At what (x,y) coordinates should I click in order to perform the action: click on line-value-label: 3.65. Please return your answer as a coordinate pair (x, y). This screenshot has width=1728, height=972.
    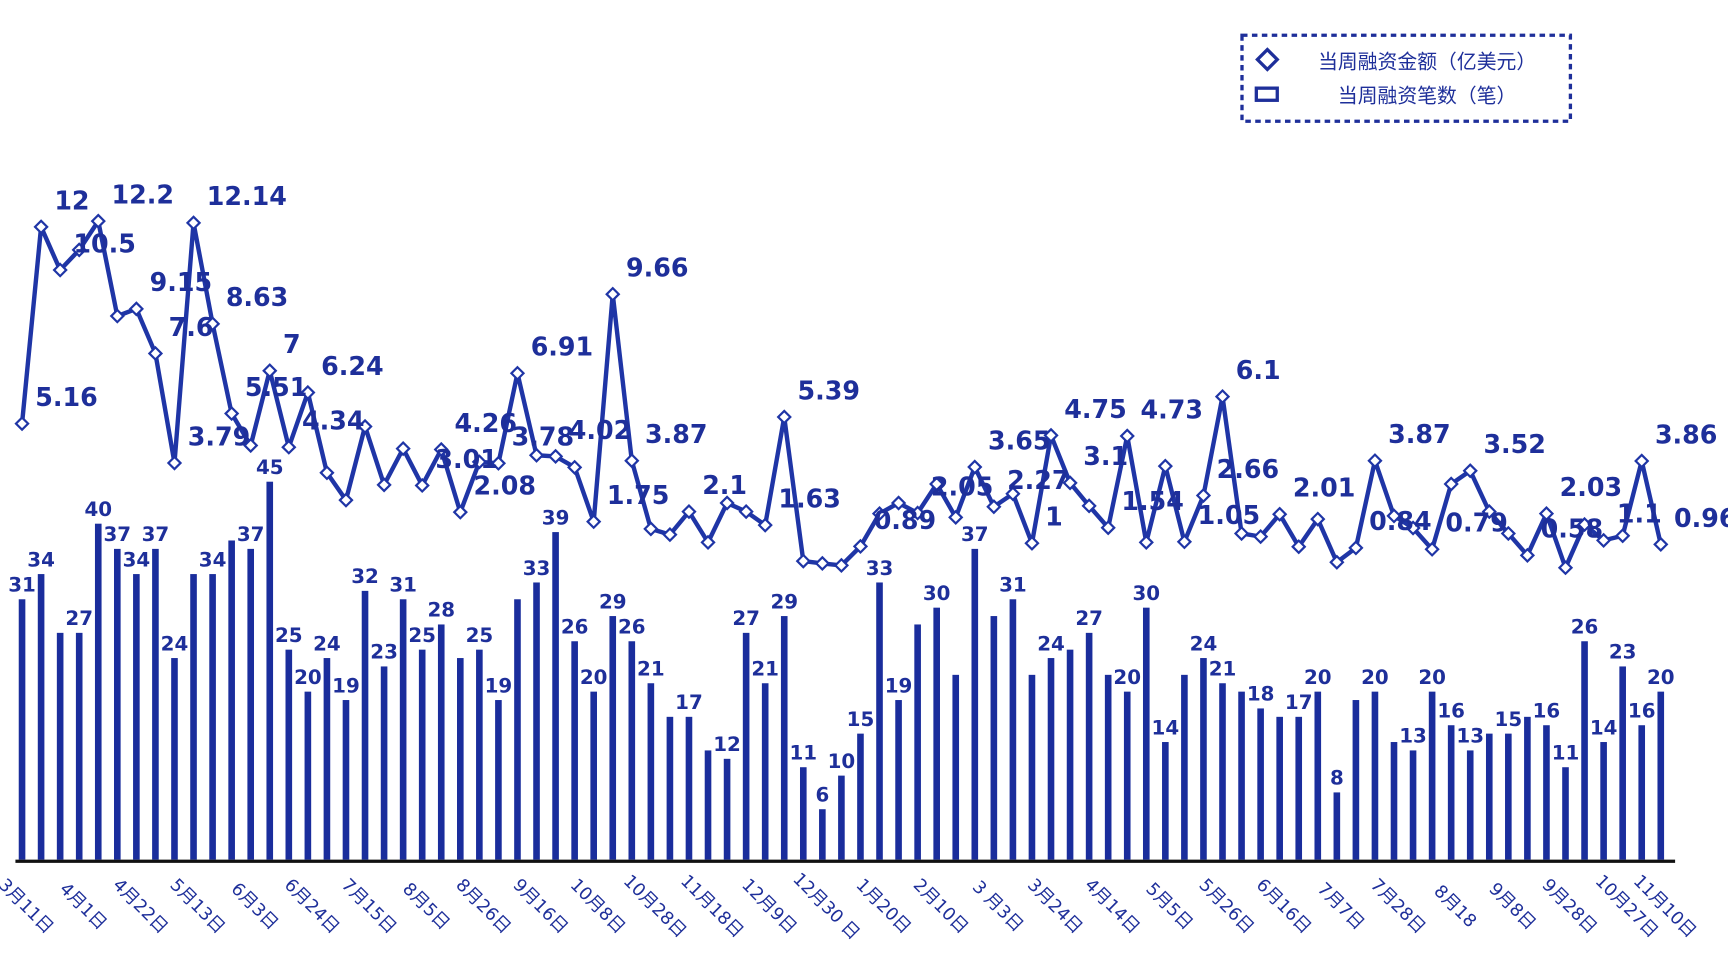
    Looking at the image, I should click on (1019, 440).